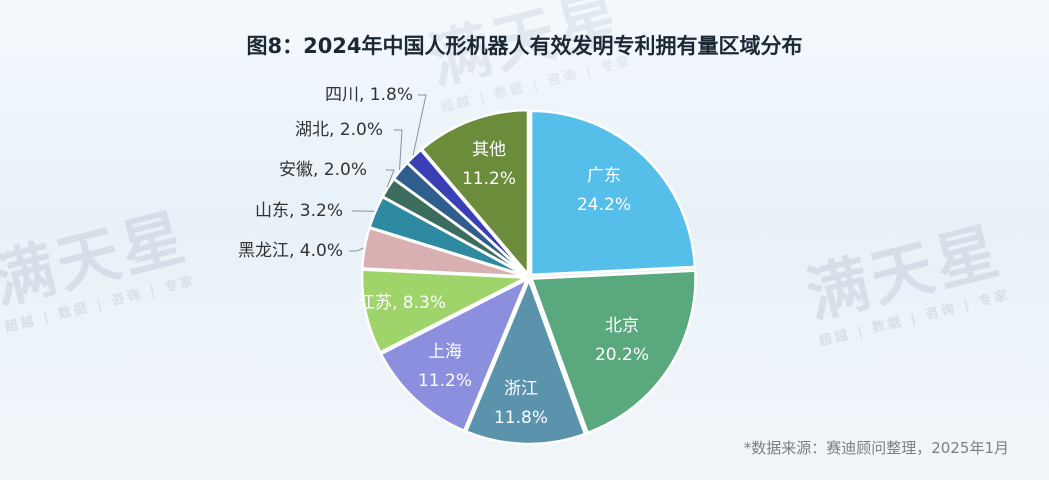 The image size is (1049, 480). What do you see at coordinates (622, 355) in the screenshot?
I see `slice-value-label: 20.2%` at bounding box center [622, 355].